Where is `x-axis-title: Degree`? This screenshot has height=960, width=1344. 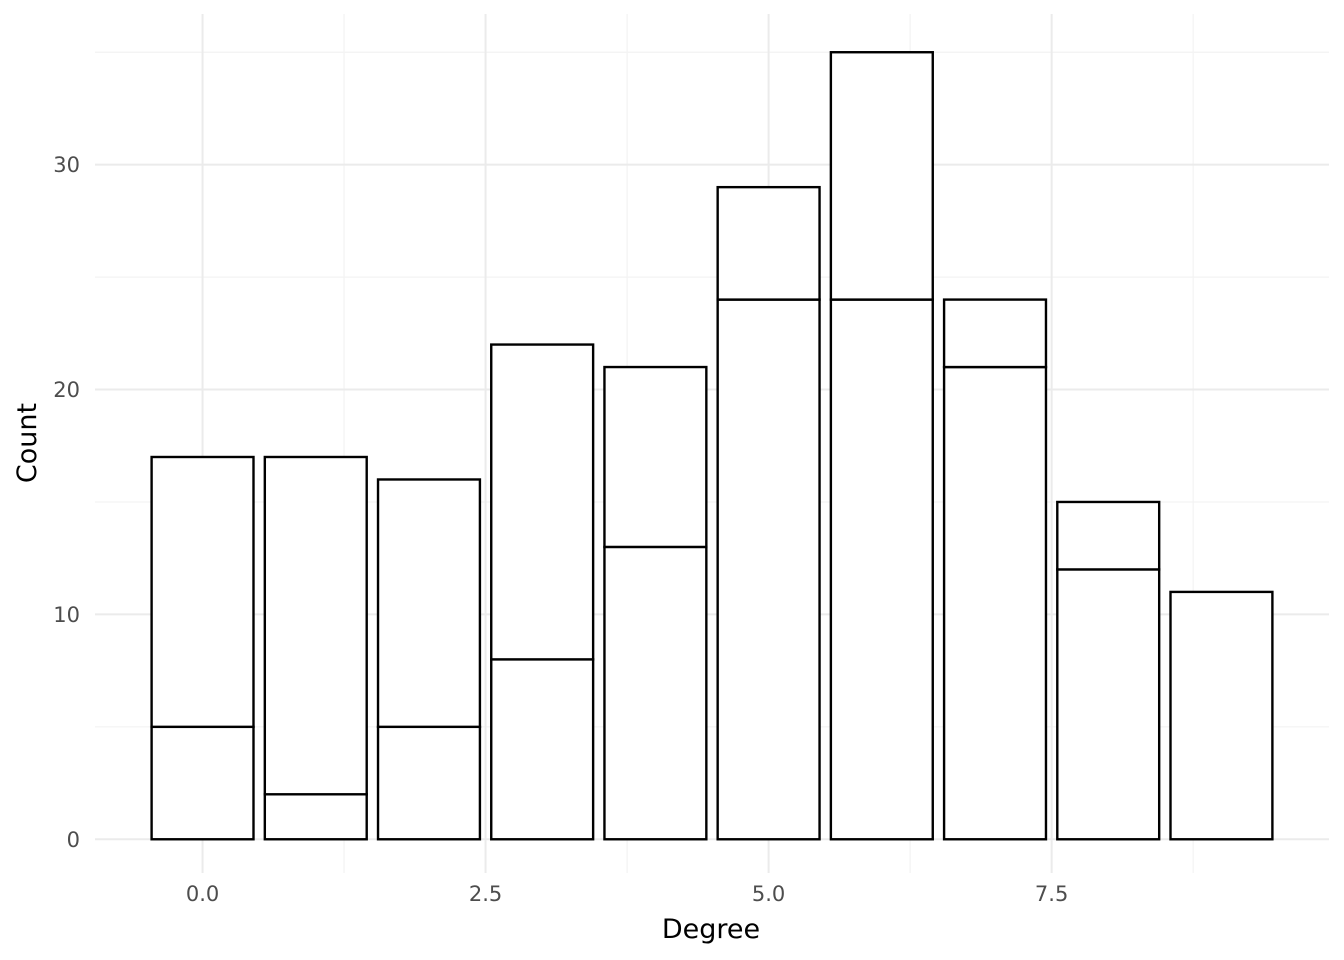 x-axis-title: Degree is located at coordinates (711, 929).